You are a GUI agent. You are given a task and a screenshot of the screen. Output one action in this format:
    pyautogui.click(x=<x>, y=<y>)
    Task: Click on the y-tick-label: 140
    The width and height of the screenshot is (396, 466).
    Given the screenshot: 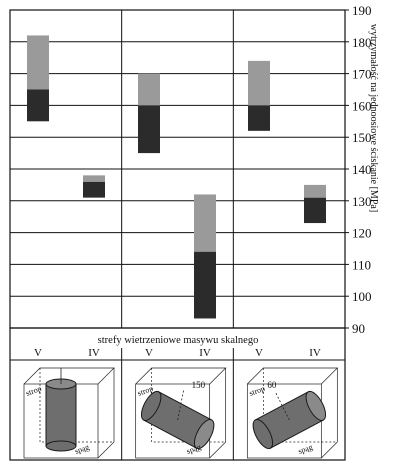 What is the action you would take?
    pyautogui.click(x=362, y=169)
    